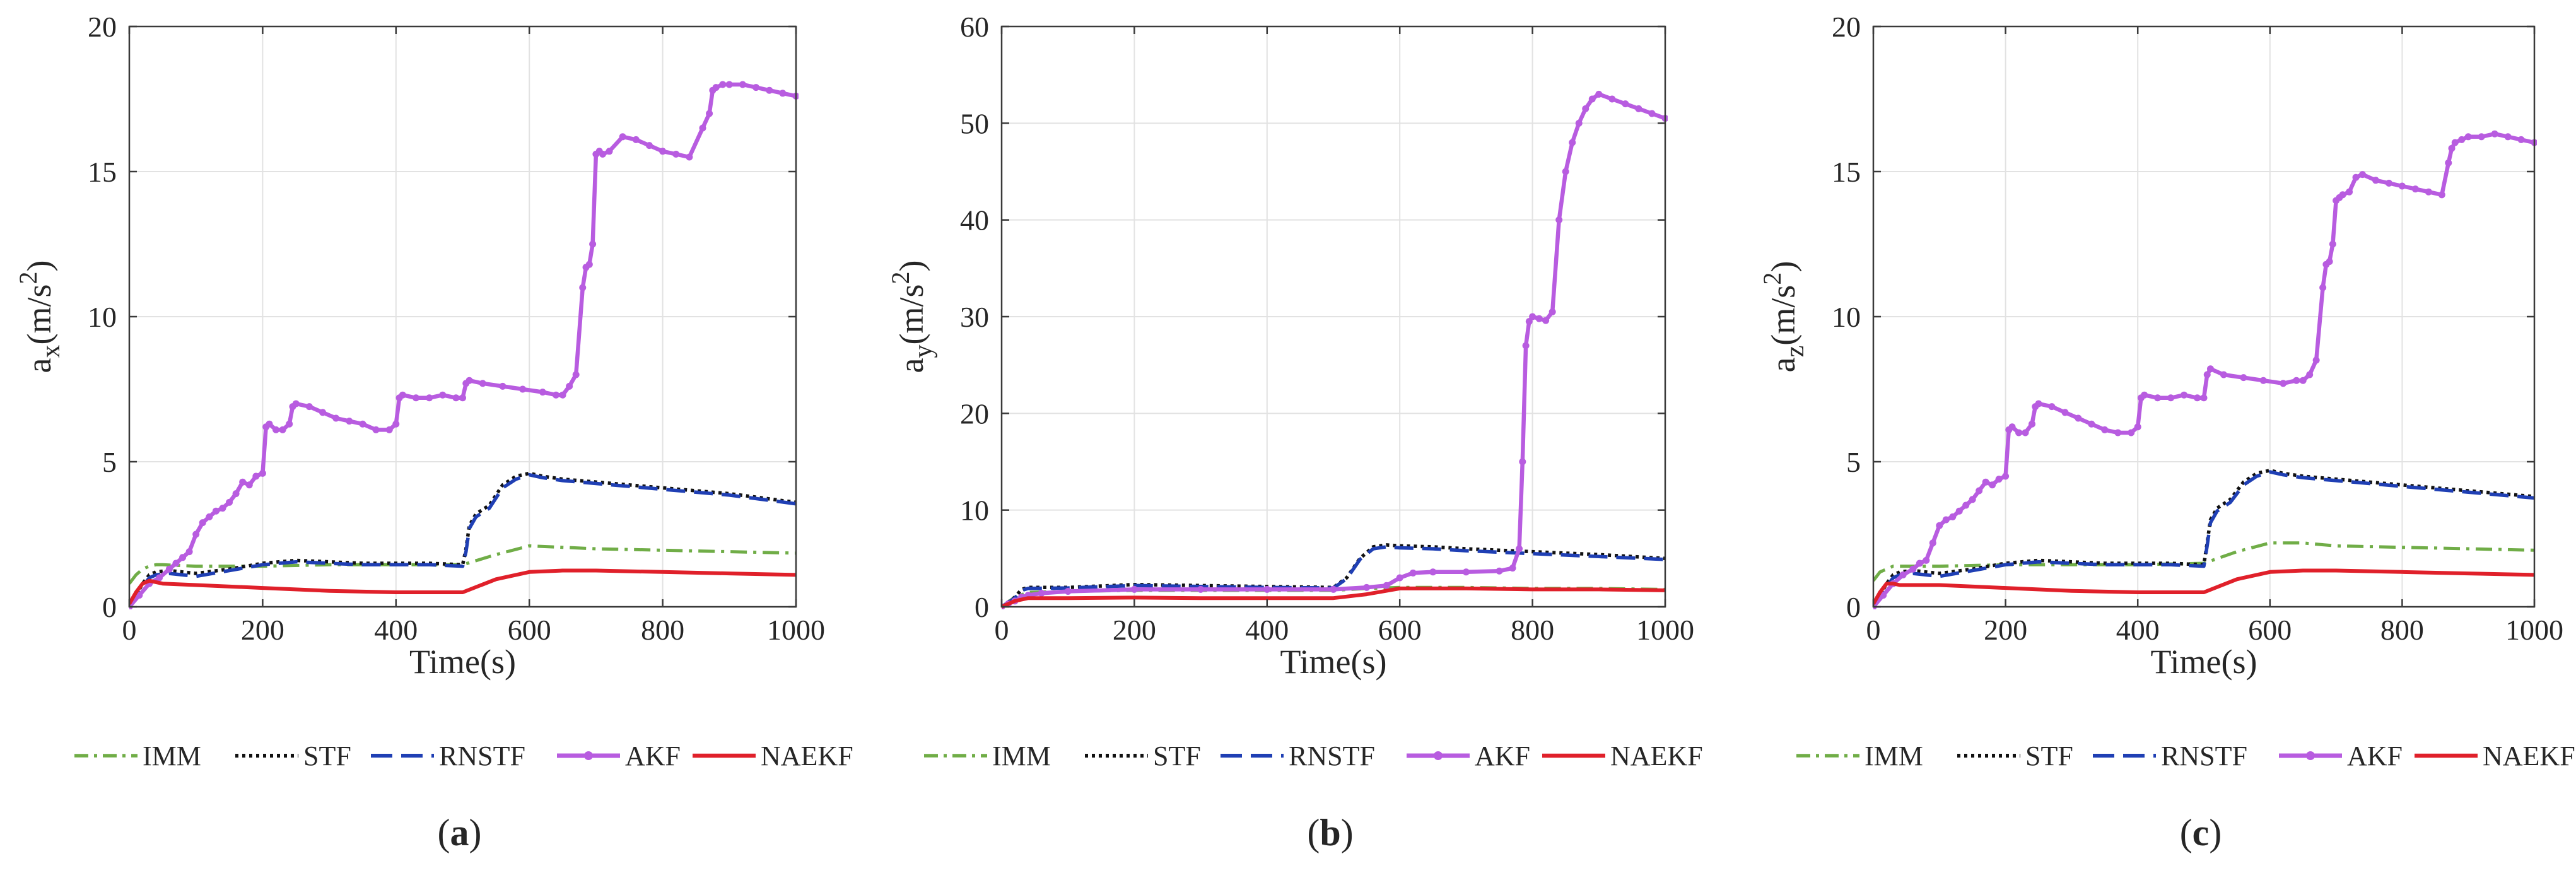 The image size is (2576, 873). I want to click on legend-marker, so click(588, 755).